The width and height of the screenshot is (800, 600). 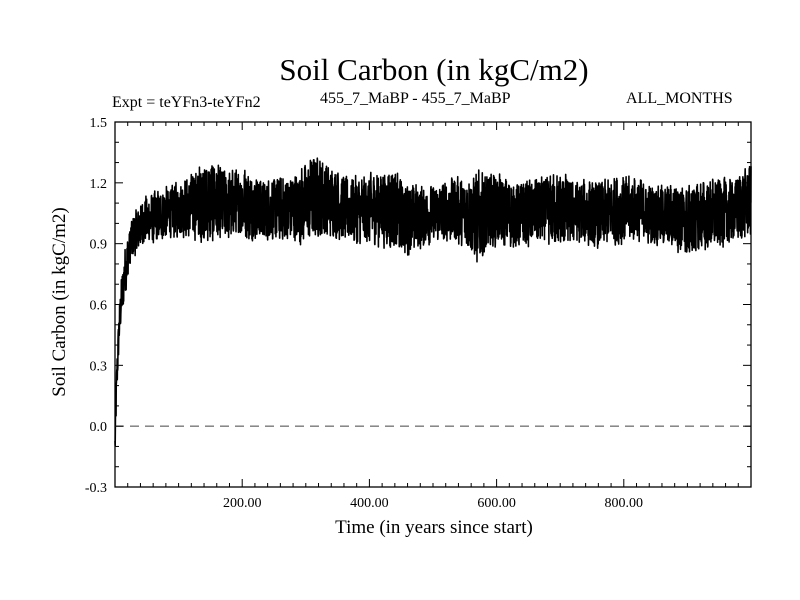 What do you see at coordinates (434, 69) in the screenshot?
I see `chart-title: Soil Carbon (in kgC/m2)` at bounding box center [434, 69].